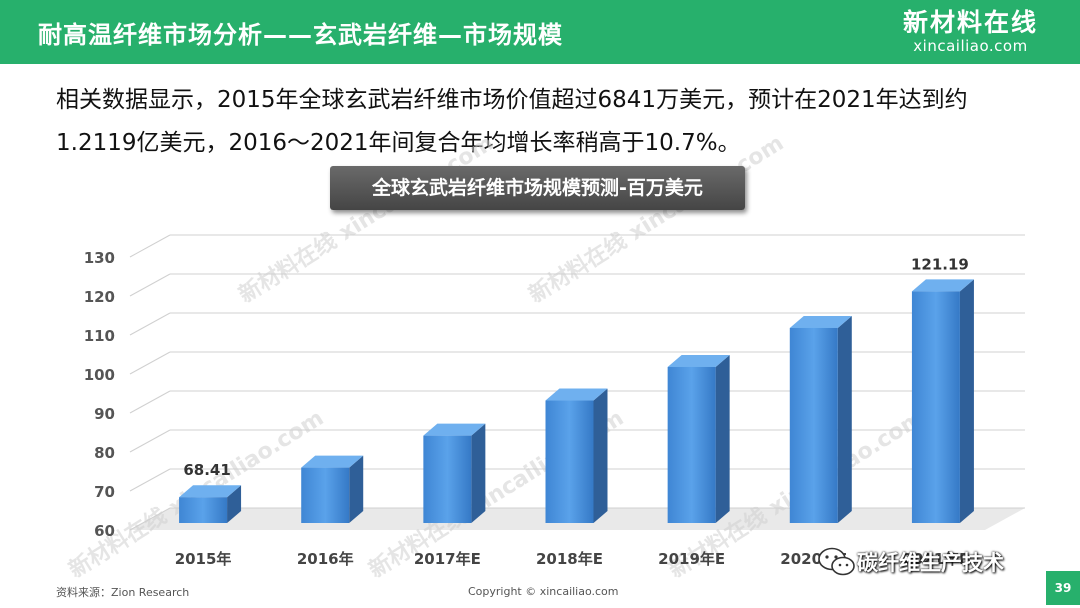 This screenshot has width=1080, height=608. Describe the element at coordinates (300, 35) in the screenshot. I see `page-title: 耐高温纤维市场分析——玄武岩纤维—市场规模` at that location.